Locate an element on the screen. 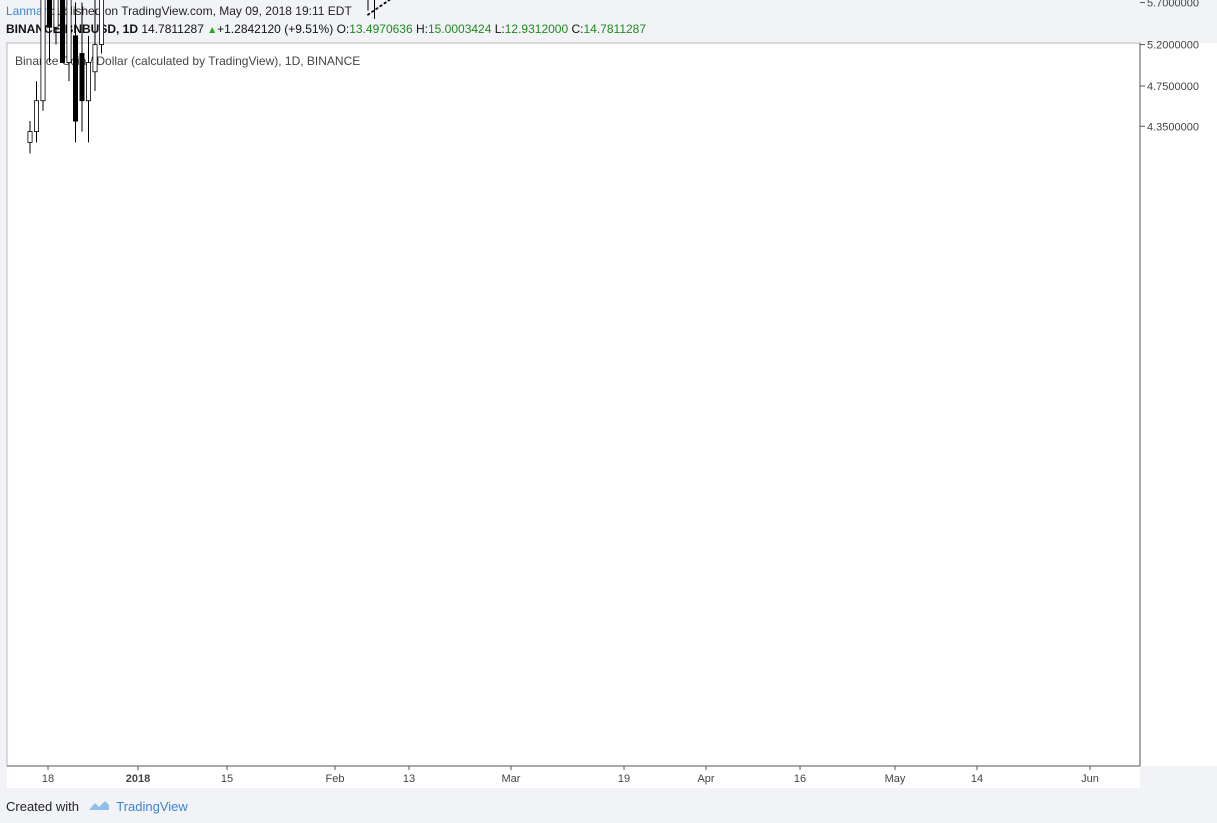 The height and width of the screenshot is (823, 1217). up-triangle-icon: ▲ is located at coordinates (212, 30).